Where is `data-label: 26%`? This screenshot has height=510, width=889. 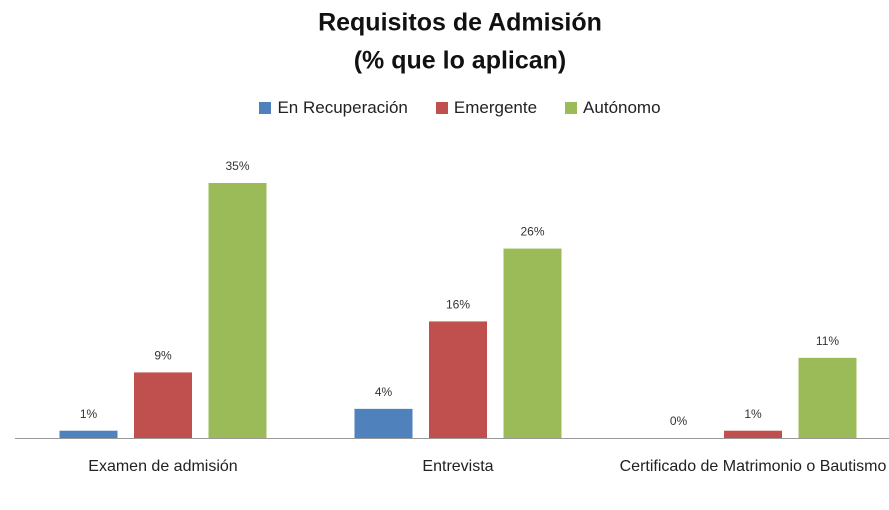 data-label: 26% is located at coordinates (532, 232).